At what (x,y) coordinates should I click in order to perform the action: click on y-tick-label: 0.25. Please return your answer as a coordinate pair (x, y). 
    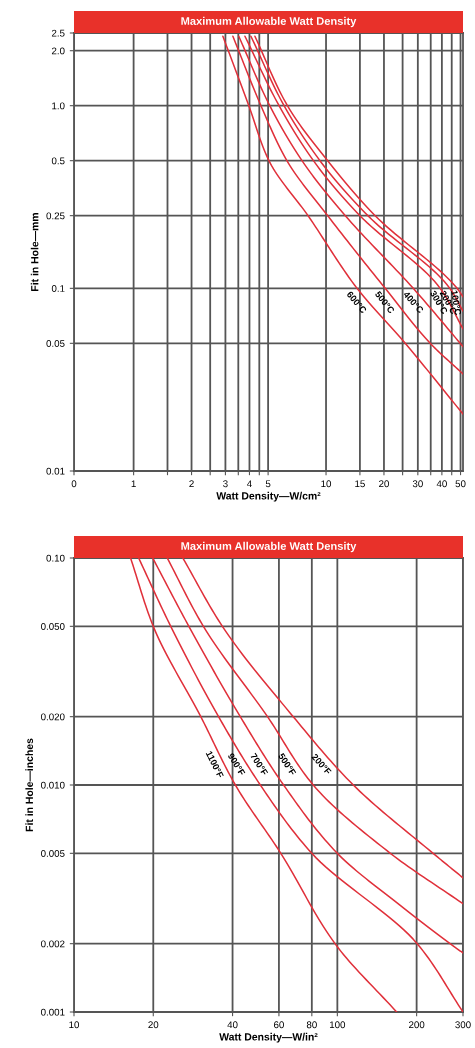
    Looking at the image, I should click on (55, 216).